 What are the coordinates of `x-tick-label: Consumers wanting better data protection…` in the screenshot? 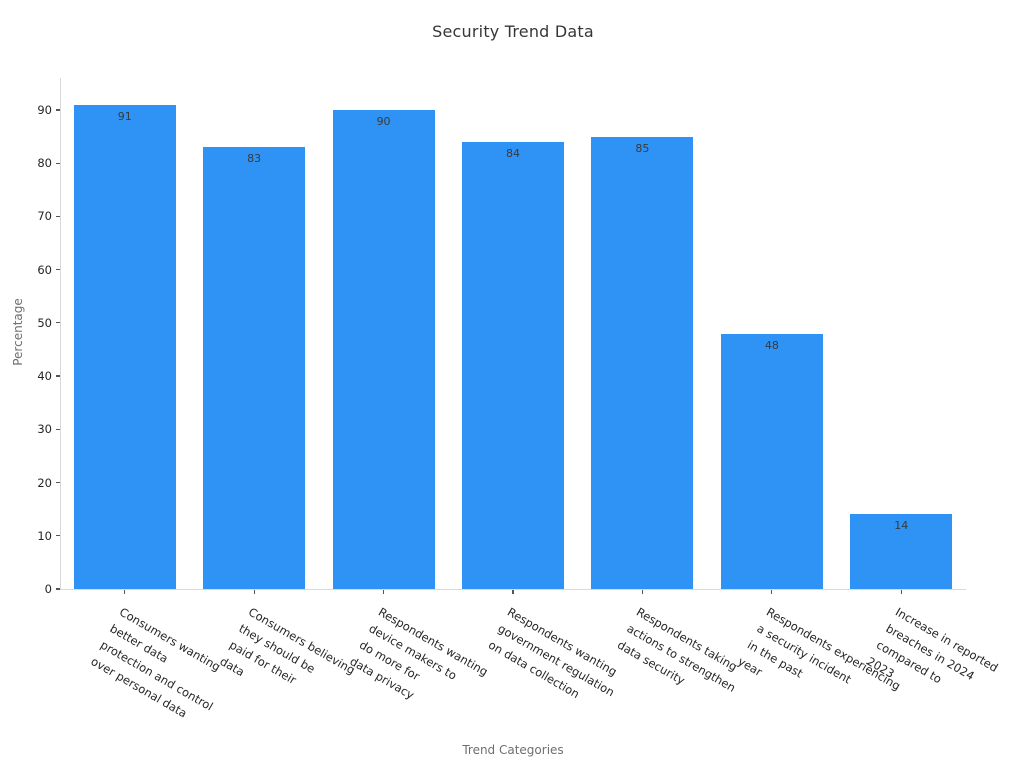 It's located at (155, 662).